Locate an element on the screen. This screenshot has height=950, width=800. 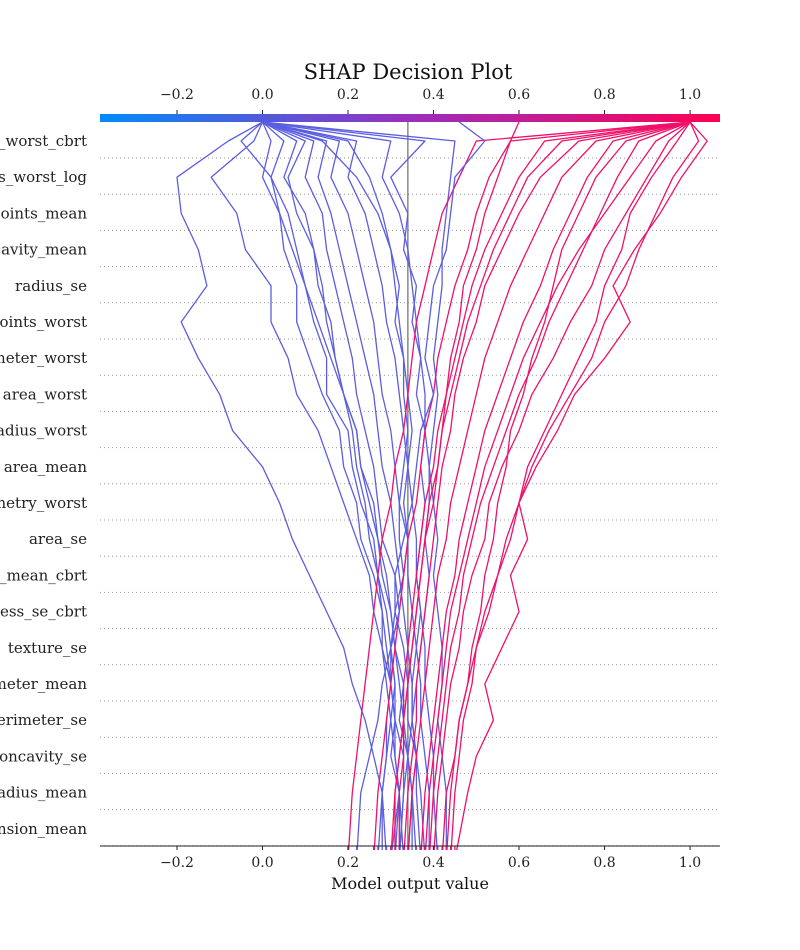
feature-label: s_mean_cbrt is located at coordinates (43, 575).